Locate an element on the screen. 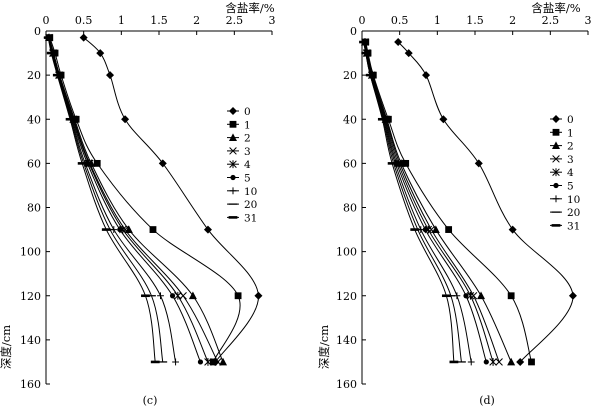  data-point-x is located at coordinates (218, 362).